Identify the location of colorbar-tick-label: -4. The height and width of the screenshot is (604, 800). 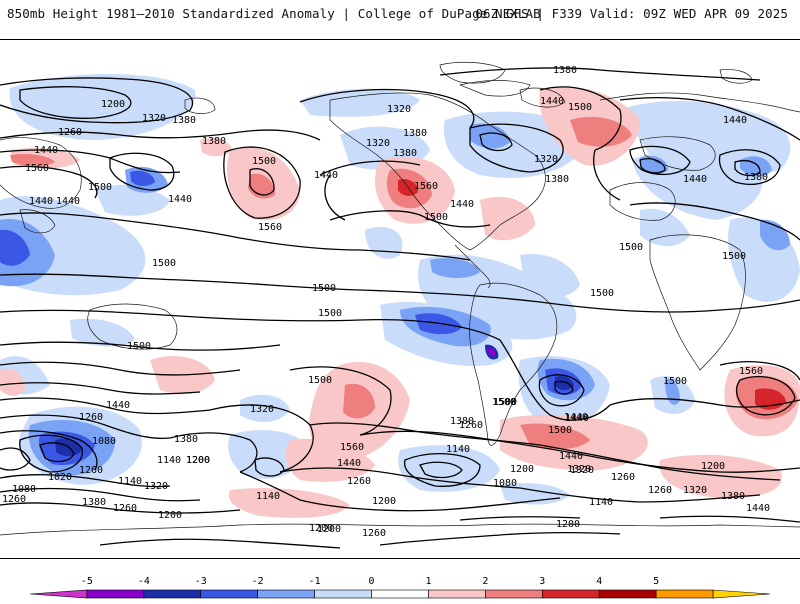
(144, 581).